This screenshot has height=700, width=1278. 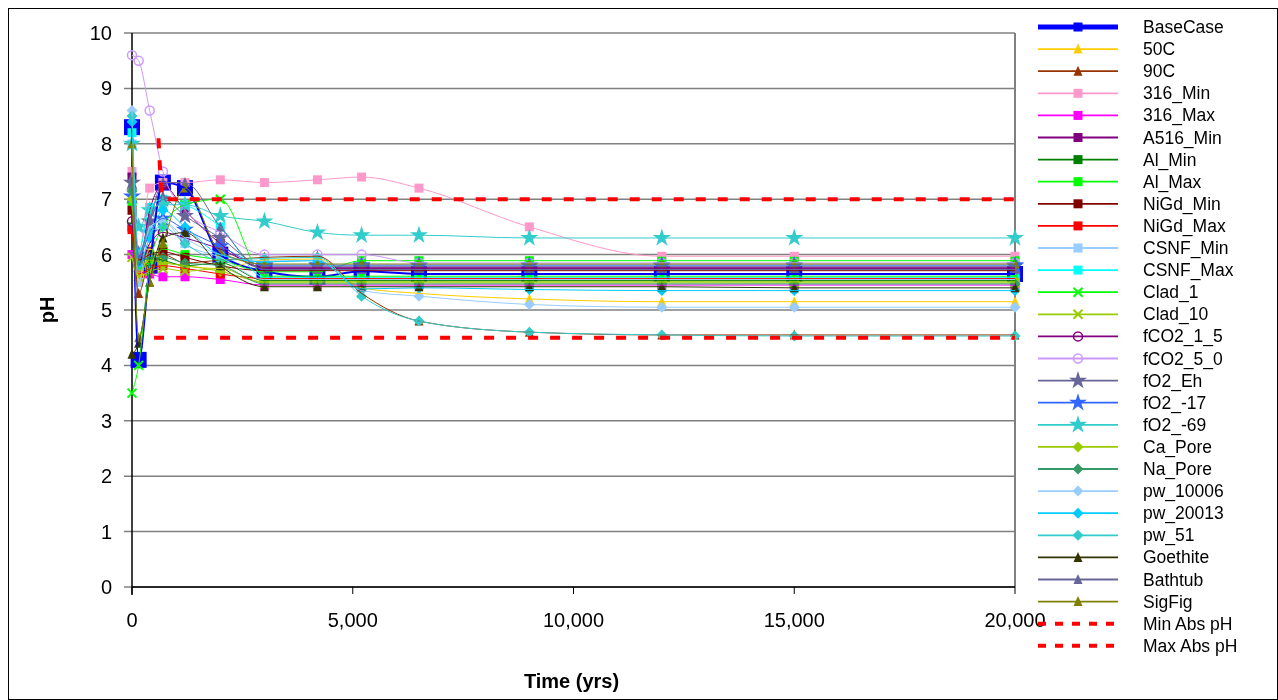 I want to click on legend-label: 90C, so click(x=1159, y=71).